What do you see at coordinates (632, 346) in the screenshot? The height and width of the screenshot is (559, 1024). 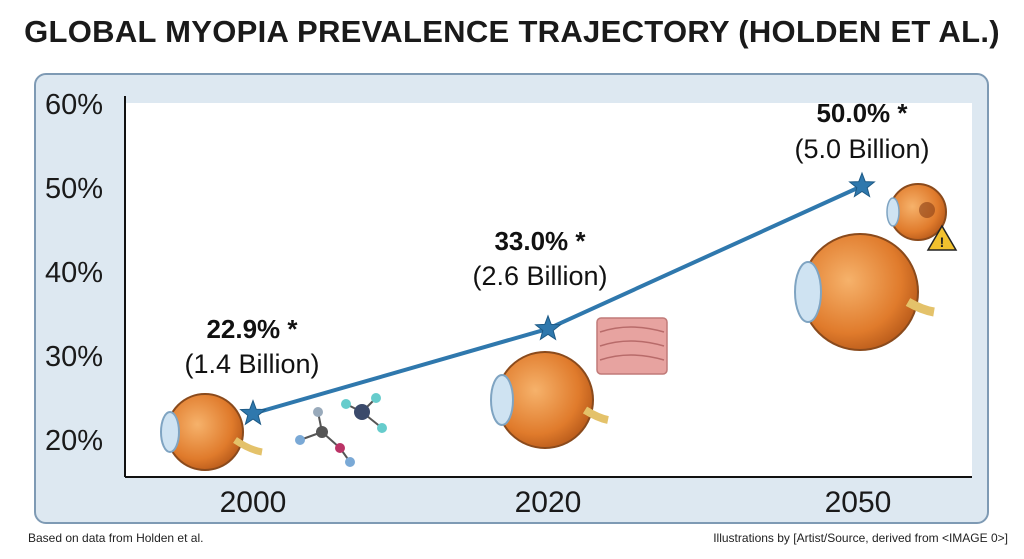 I see `tissue-illustration` at bounding box center [632, 346].